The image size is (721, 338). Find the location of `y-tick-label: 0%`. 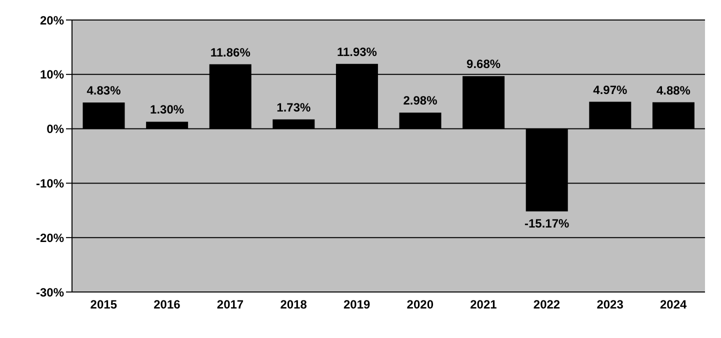

y-tick-label: 0% is located at coordinates (55, 129).